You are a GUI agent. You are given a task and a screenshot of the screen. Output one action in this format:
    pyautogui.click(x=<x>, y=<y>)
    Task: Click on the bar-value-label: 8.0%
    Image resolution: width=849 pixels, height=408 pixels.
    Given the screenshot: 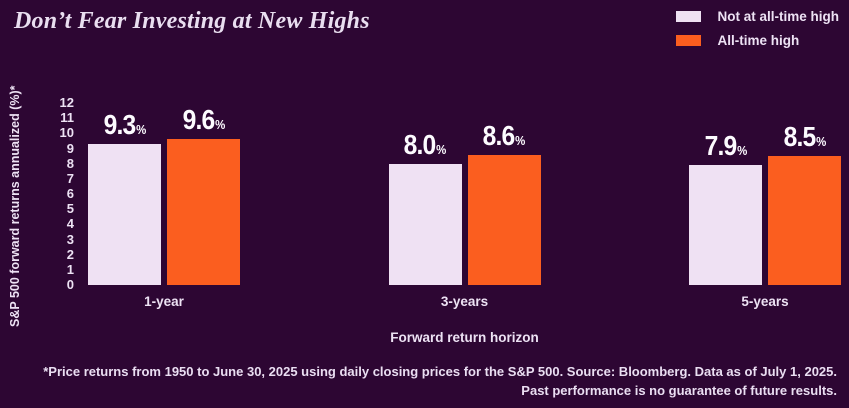 What is the action you would take?
    pyautogui.click(x=425, y=144)
    